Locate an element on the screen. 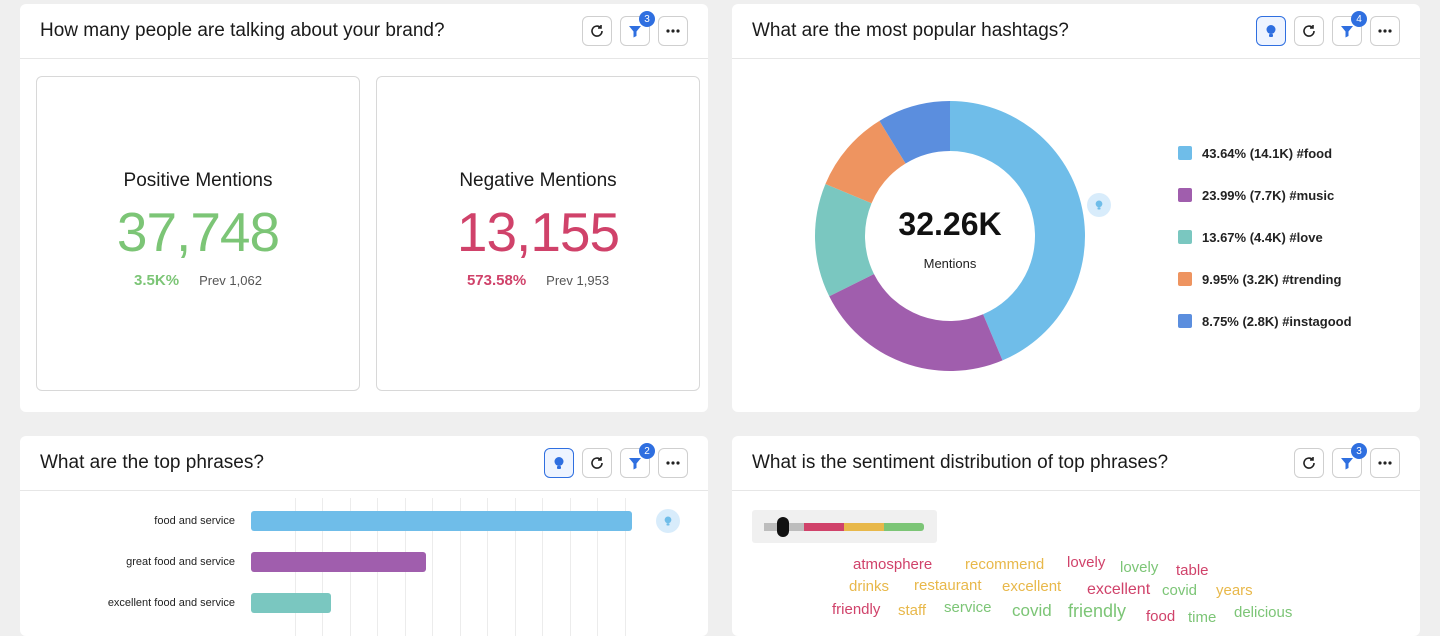 This screenshot has width=1440, height=636. legend-item: 9.95% (3.2K) #trending is located at coordinates (1265, 279).